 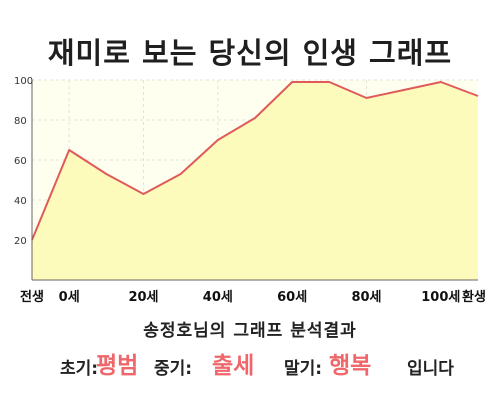 What do you see at coordinates (23, 81) in the screenshot?
I see `y-tick-label: 100` at bounding box center [23, 81].